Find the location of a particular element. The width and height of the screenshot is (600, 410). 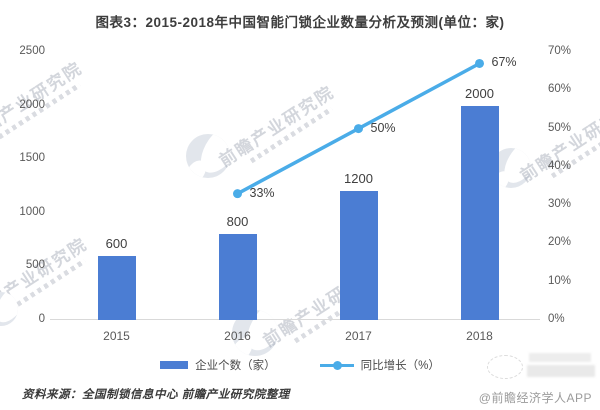

chart-title: 图表3：2015-2018年中国智能门锁企业数量分析及预测(单位：家) is located at coordinates (300, 22).